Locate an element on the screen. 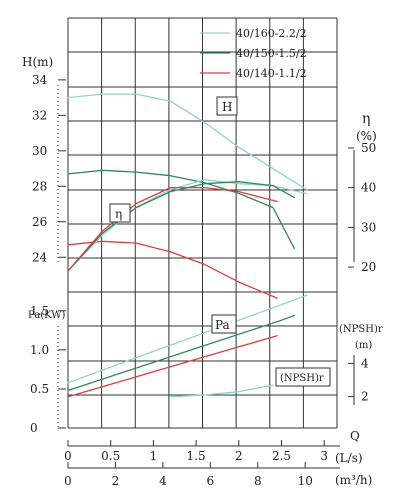 The image size is (401, 500). flow-m3h-tick-label: 6 is located at coordinates (211, 481).